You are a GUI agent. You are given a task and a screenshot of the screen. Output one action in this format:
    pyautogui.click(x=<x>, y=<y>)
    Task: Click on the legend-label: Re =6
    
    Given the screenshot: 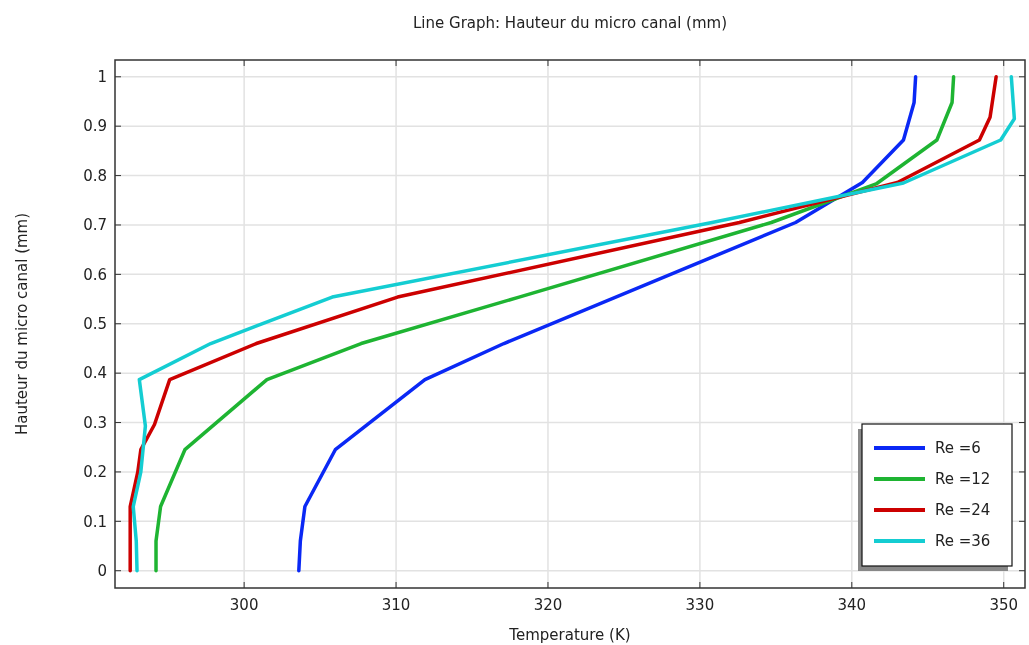 What is the action you would take?
    pyautogui.click(x=958, y=448)
    